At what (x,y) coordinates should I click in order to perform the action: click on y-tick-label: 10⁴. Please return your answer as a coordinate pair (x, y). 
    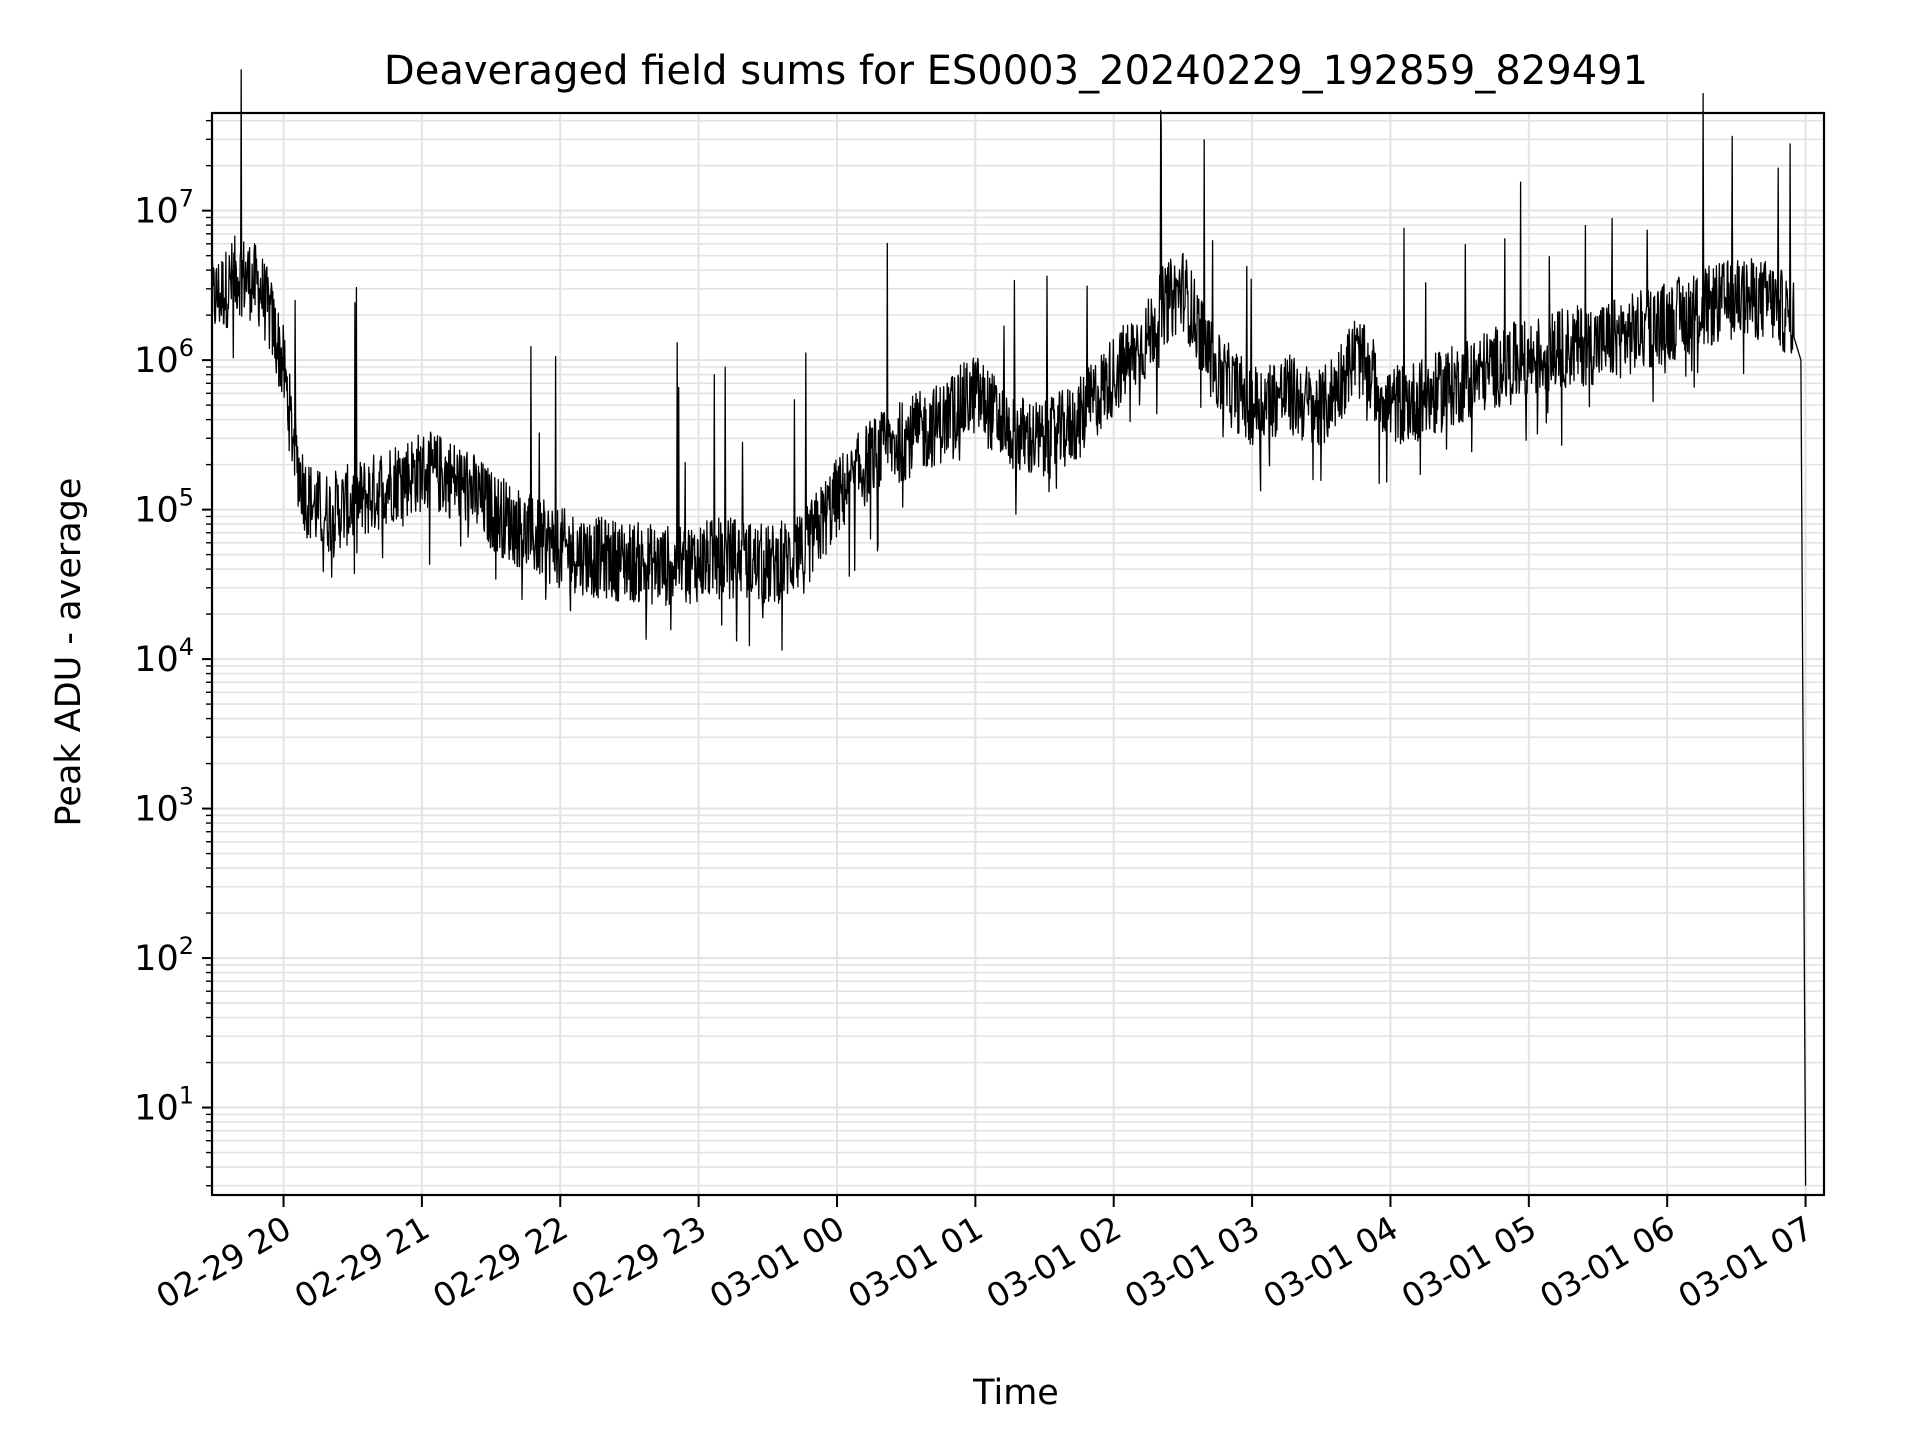
    Looking at the image, I should click on (164, 656).